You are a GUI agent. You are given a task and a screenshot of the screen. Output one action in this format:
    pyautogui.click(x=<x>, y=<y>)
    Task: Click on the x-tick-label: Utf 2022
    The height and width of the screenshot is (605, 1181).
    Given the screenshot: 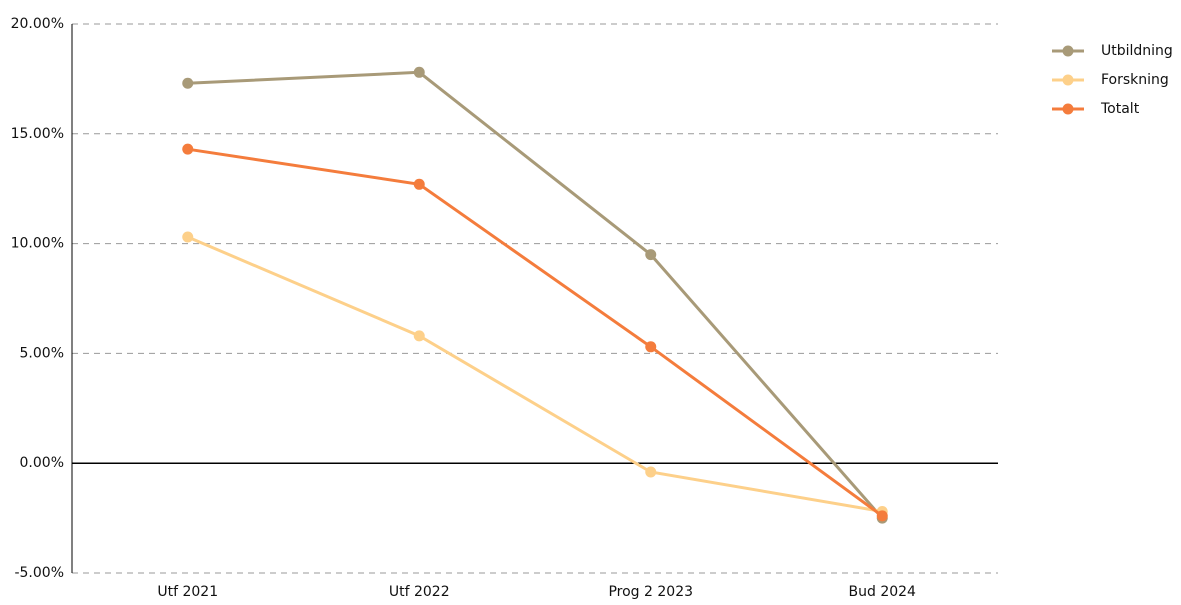 What is the action you would take?
    pyautogui.click(x=419, y=592)
    